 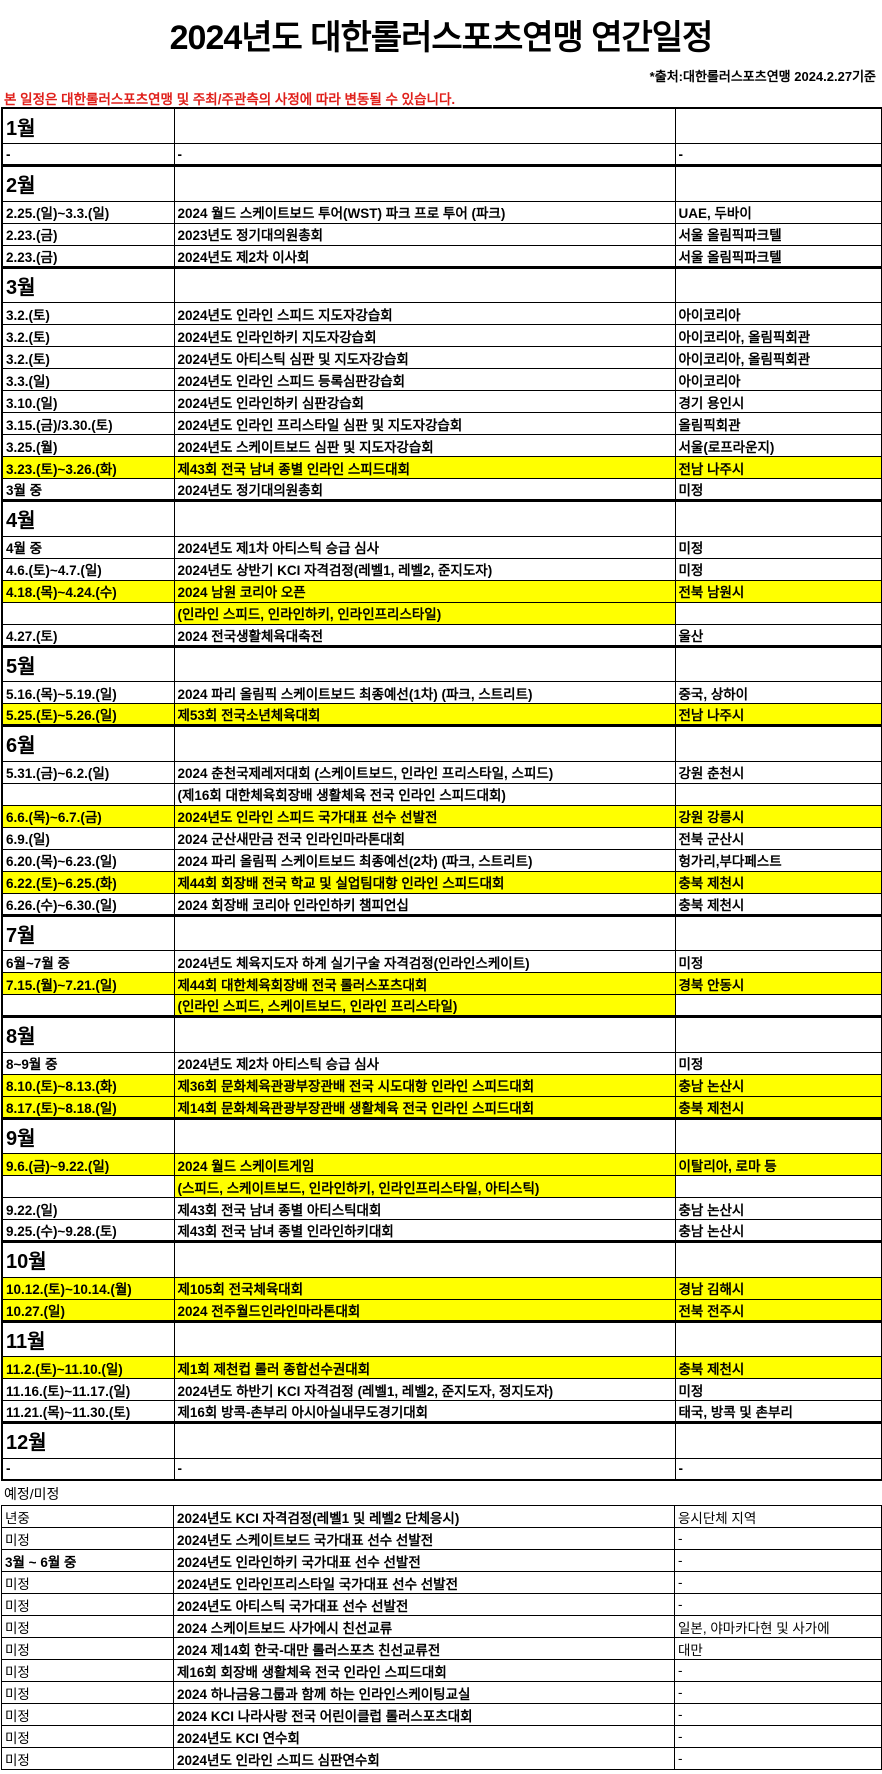 What do you see at coordinates (88, 1367) in the screenshot?
I see `event-date: 11.2.(토)~11.10.(일)` at bounding box center [88, 1367].